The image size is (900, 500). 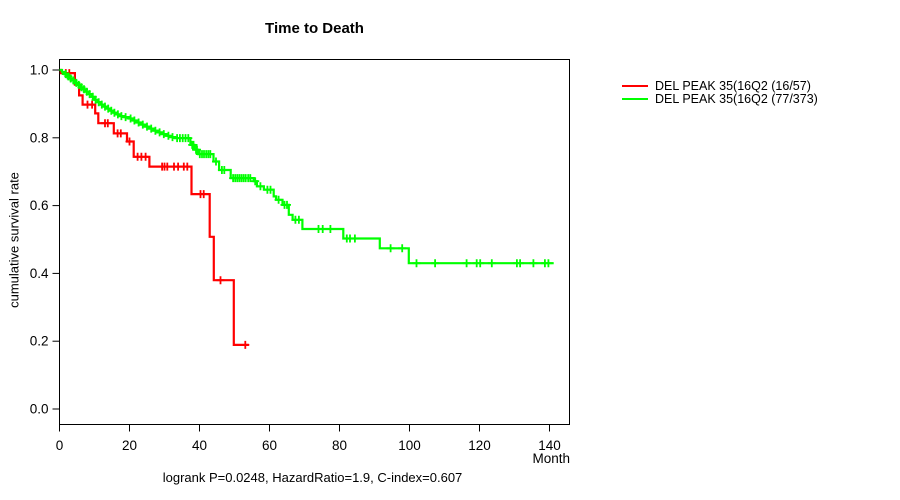 I want to click on x-axis-title: Month, so click(x=551, y=458).